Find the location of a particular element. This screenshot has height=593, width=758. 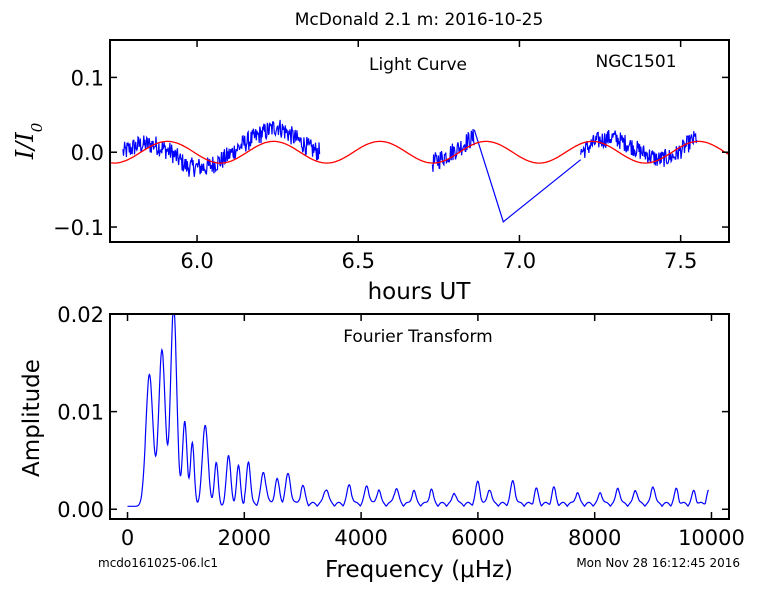

light-curve-ylabel: I/I0 is located at coordinates (28, 141).